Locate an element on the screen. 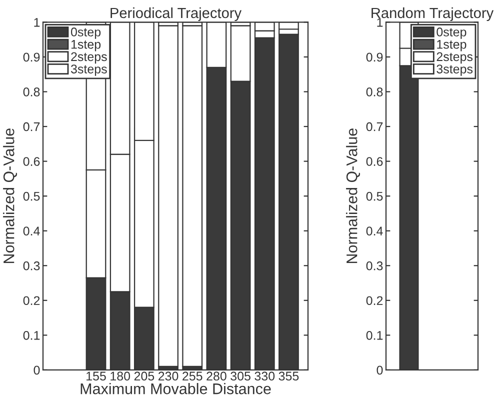  x-tick-label: 205 is located at coordinates (144, 376).